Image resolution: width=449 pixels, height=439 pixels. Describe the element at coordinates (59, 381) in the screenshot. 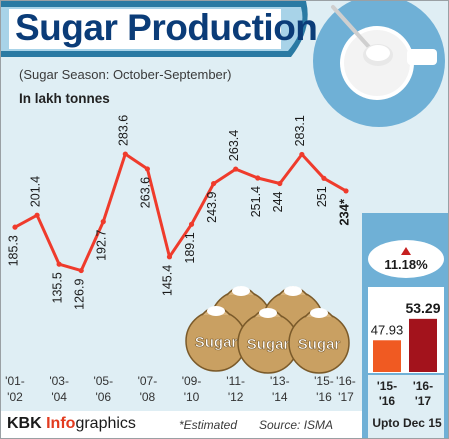

I see `x-tick-label: '03-` at that location.